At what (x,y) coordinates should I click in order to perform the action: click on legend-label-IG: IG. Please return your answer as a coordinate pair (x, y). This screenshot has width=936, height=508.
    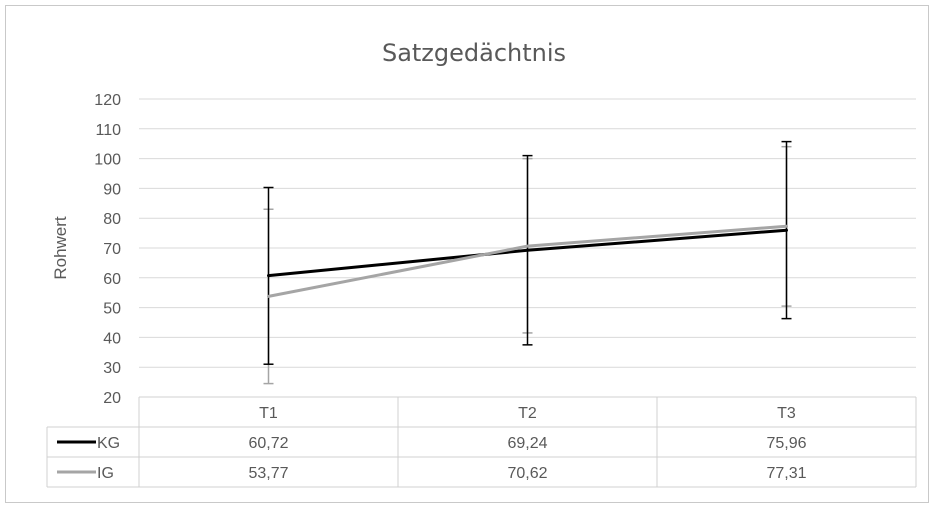
    Looking at the image, I should click on (105, 473).